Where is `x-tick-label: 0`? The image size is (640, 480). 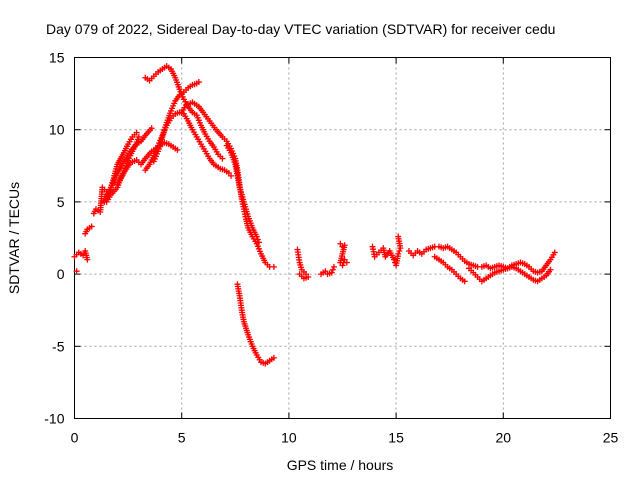 x-tick-label: 0 is located at coordinates (75, 438).